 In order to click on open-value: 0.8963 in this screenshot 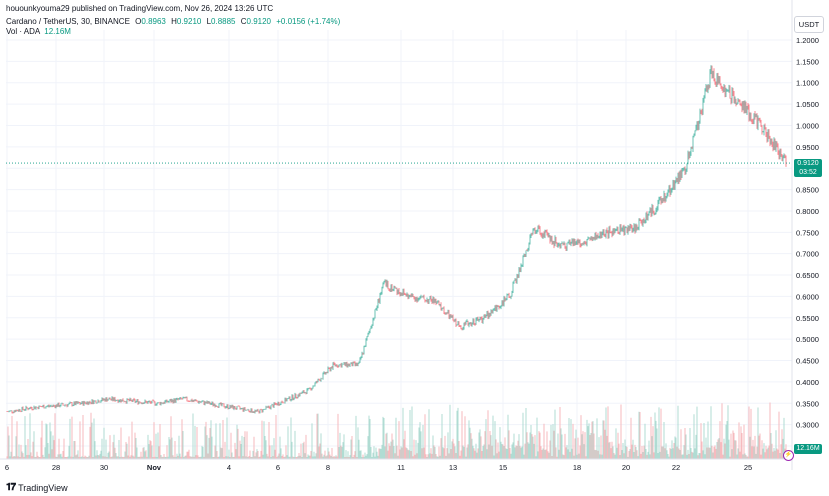, I will do `click(153, 21)`.